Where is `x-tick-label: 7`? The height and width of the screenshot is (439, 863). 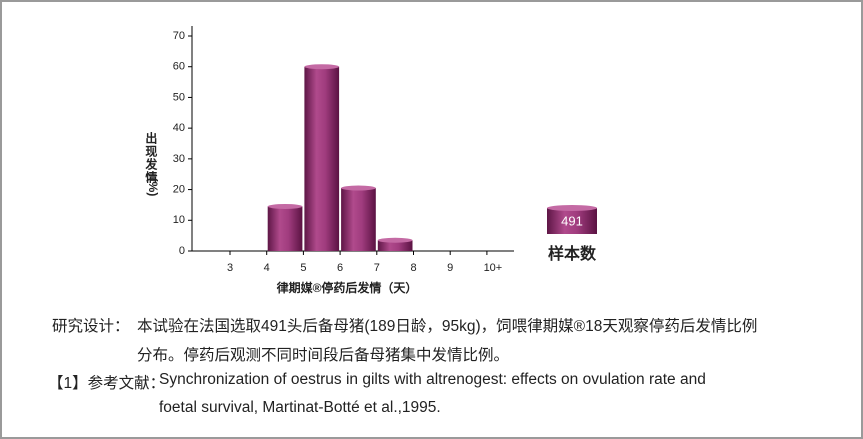 x-tick-label: 7 is located at coordinates (377, 268).